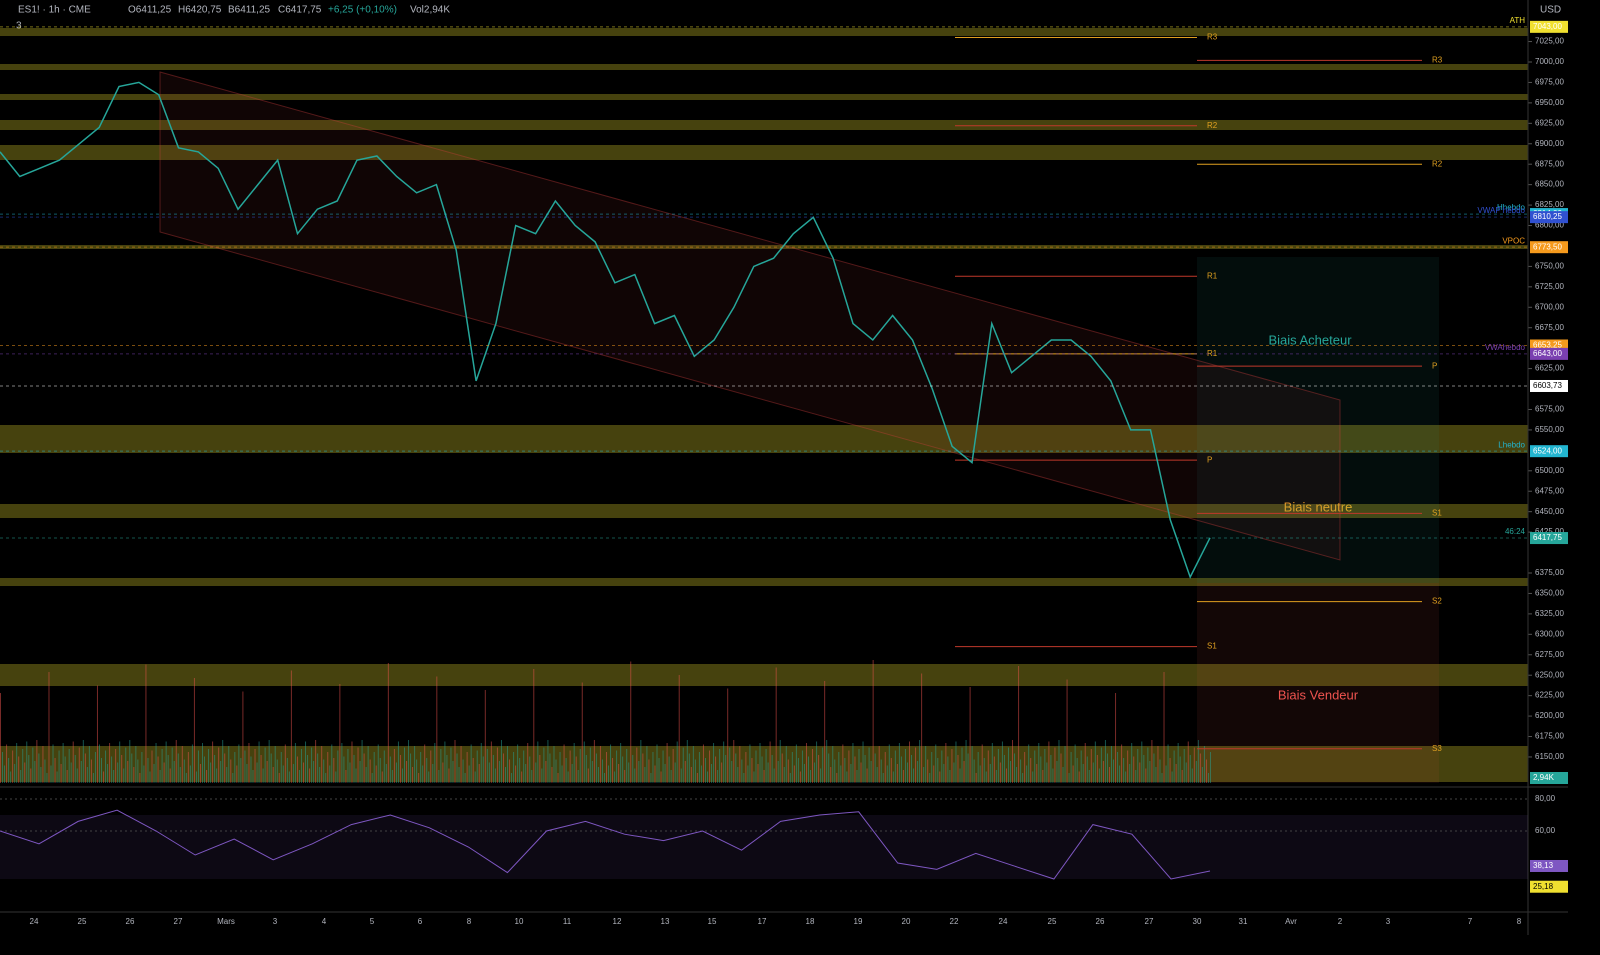  What do you see at coordinates (19, 26) in the screenshot?
I see `indicator-count: 3` at bounding box center [19, 26].